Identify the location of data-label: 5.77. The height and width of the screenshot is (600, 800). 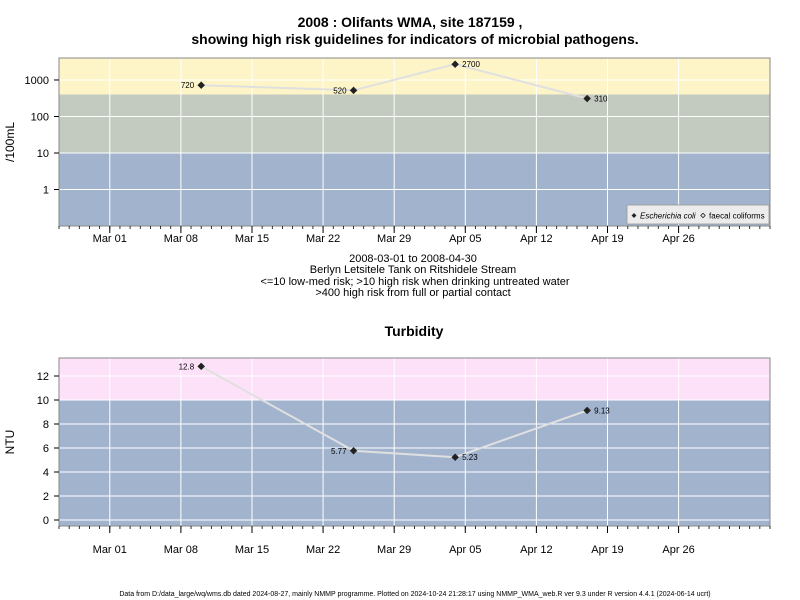
(339, 451).